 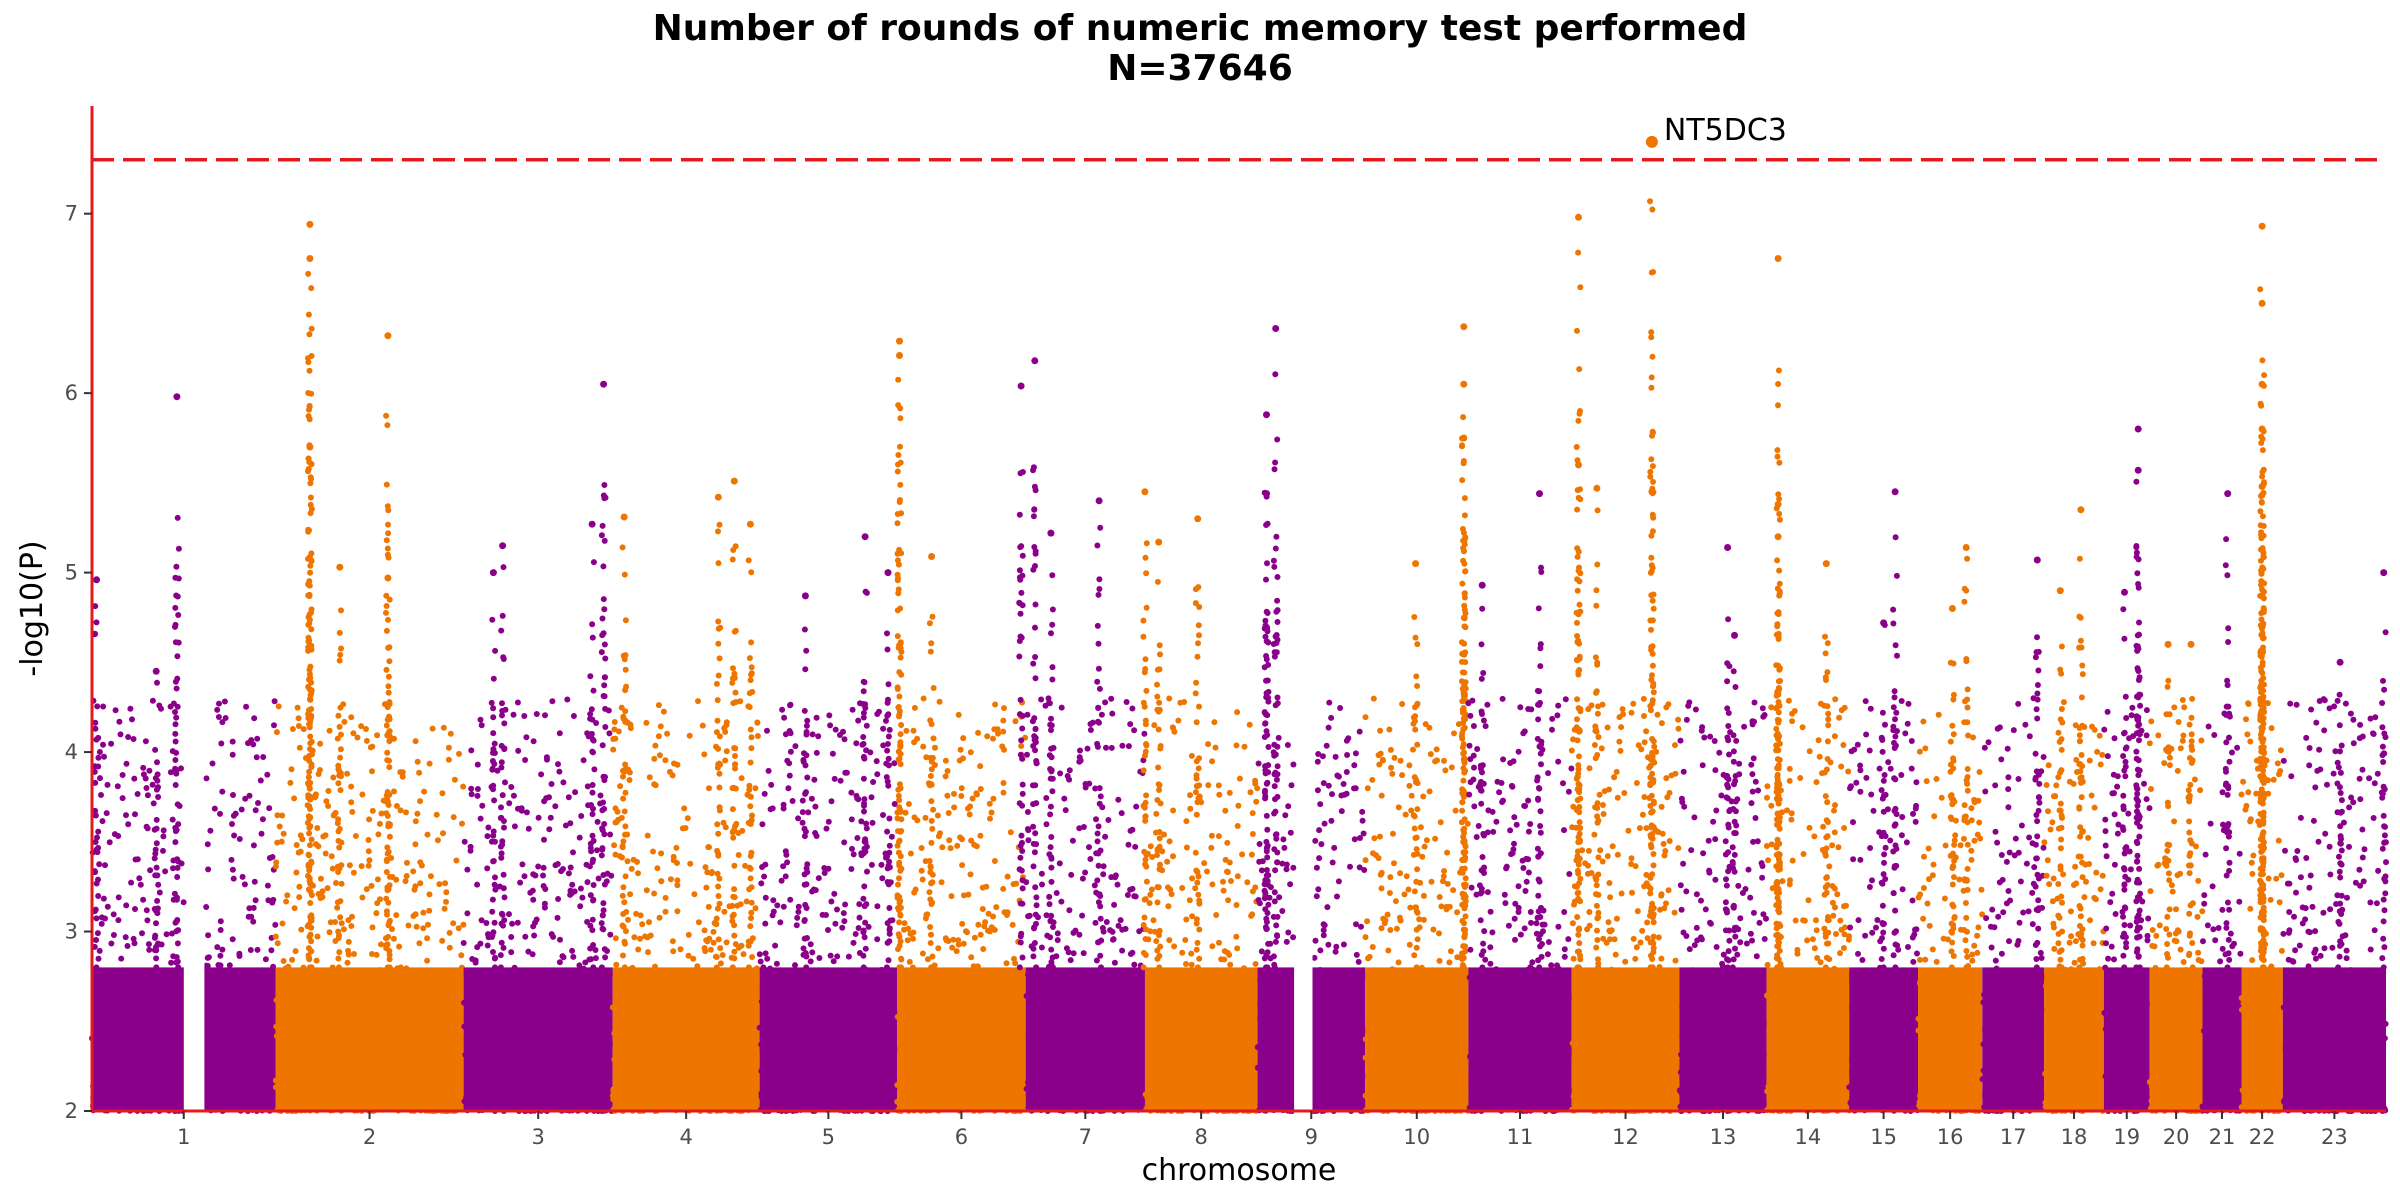 I want to click on peak-top-point, so click(x=310, y=224).